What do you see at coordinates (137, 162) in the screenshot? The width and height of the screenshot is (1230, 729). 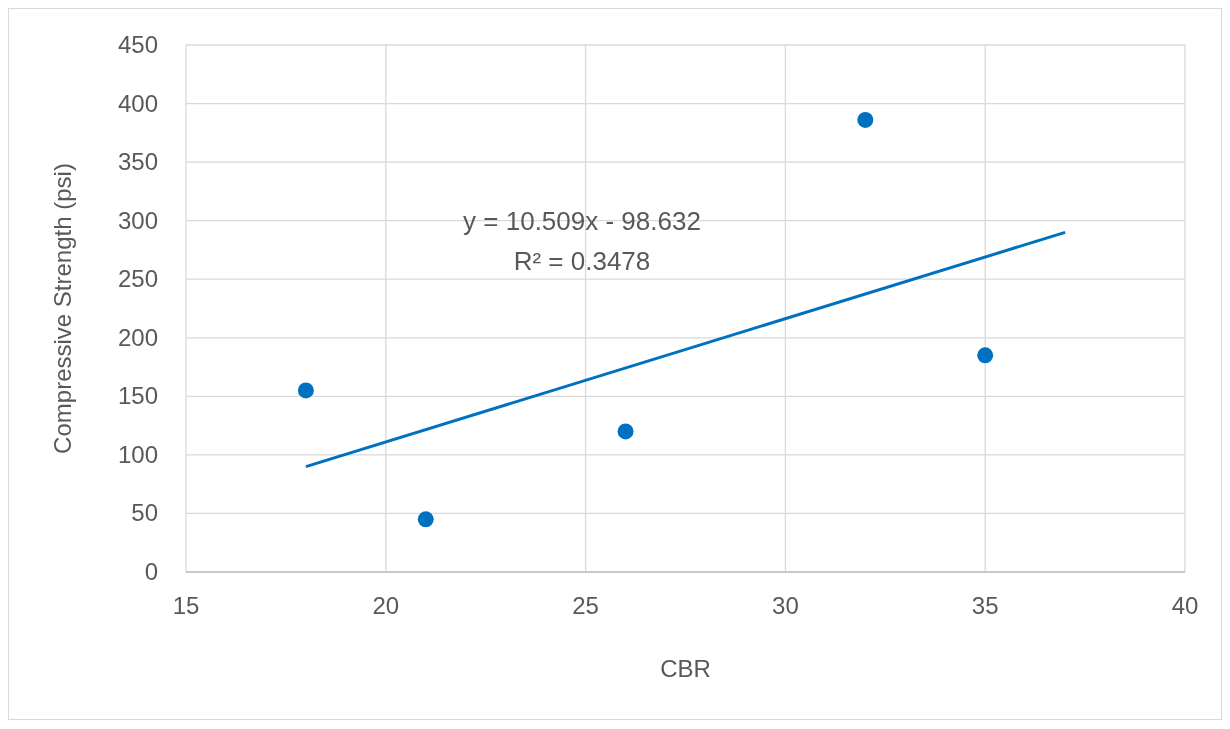 I see `y-tick-label: 350` at bounding box center [137, 162].